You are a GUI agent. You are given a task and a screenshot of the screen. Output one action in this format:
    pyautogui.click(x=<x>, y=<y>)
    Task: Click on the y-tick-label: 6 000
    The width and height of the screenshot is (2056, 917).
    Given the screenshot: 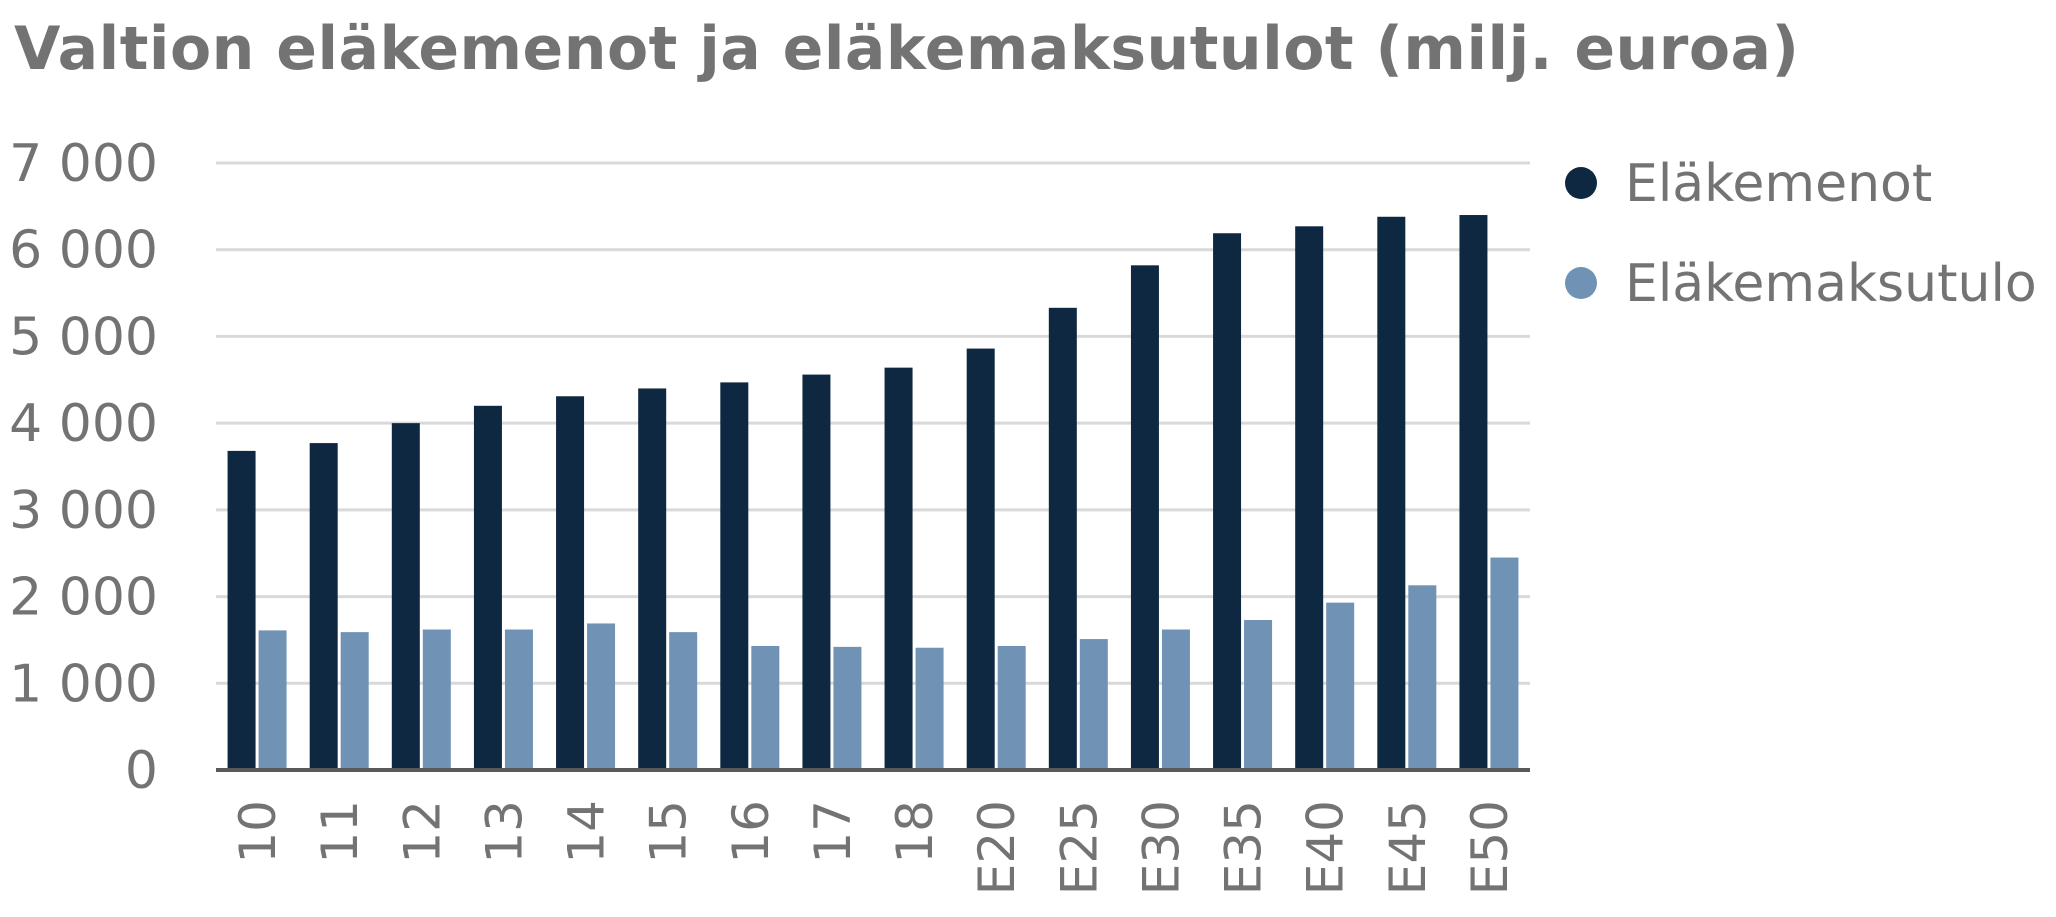 What is the action you would take?
    pyautogui.click(x=83, y=251)
    